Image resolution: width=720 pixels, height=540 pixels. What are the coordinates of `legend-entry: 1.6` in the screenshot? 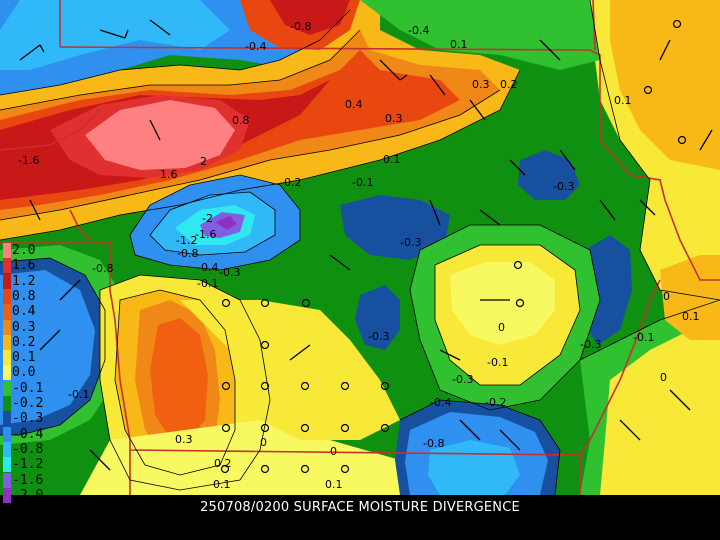 It's located at (30, 265).